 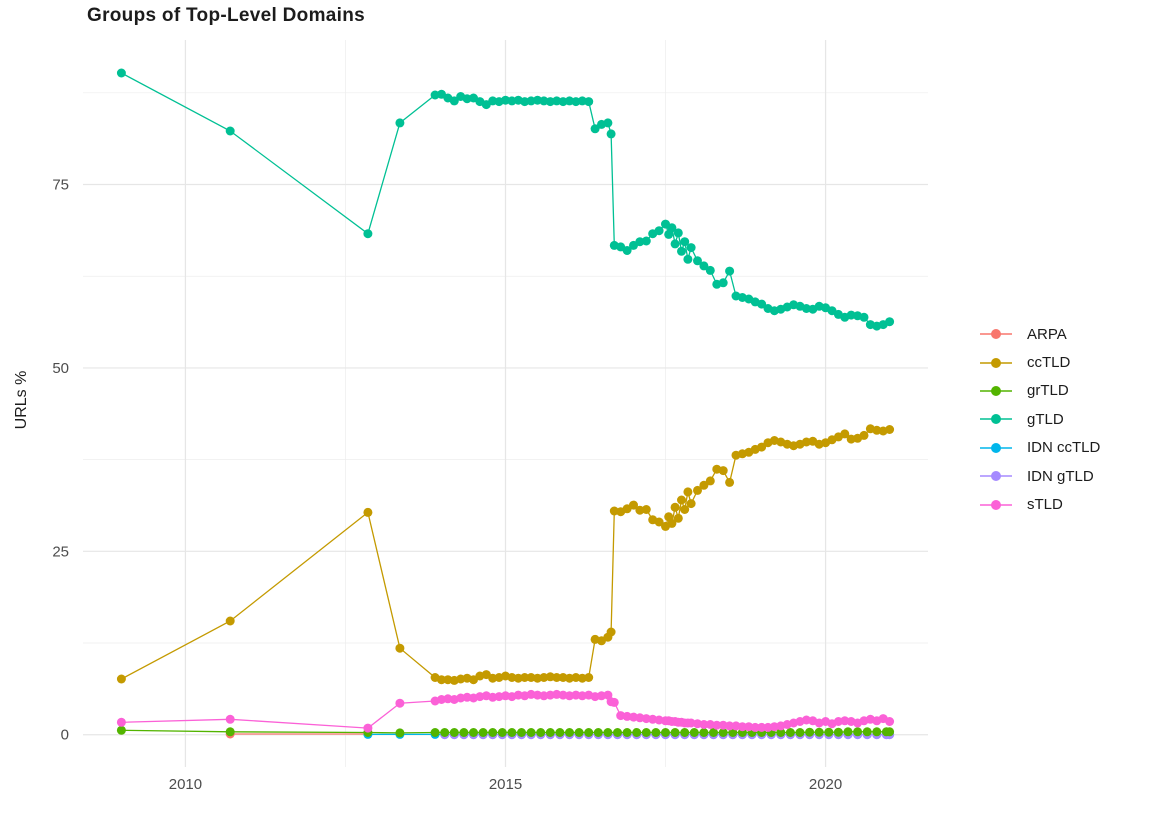 I want to click on chart-title: Groups of Top-Level Domains, so click(x=226, y=15).